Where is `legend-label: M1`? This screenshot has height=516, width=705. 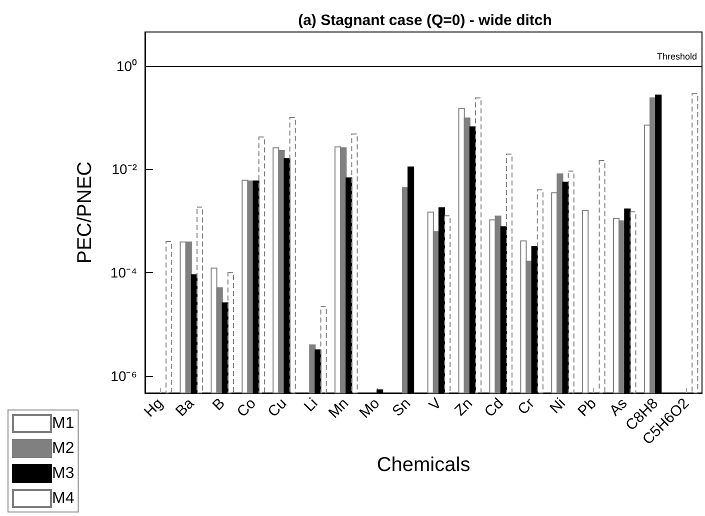
legend-label: M1 is located at coordinates (63, 423).